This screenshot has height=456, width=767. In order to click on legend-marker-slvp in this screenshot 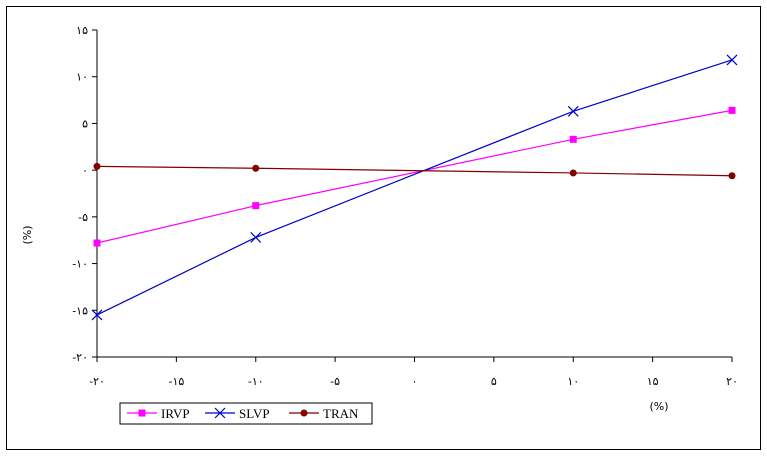, I will do `click(220, 413)`.